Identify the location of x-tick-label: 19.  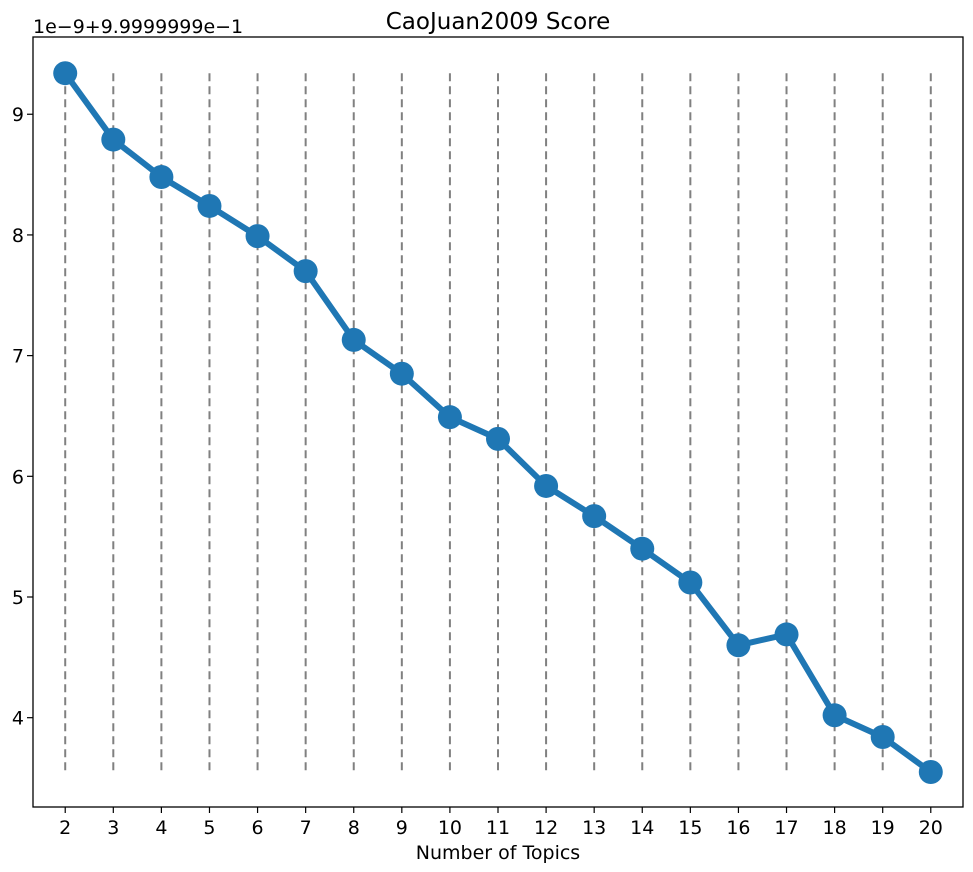
(883, 828).